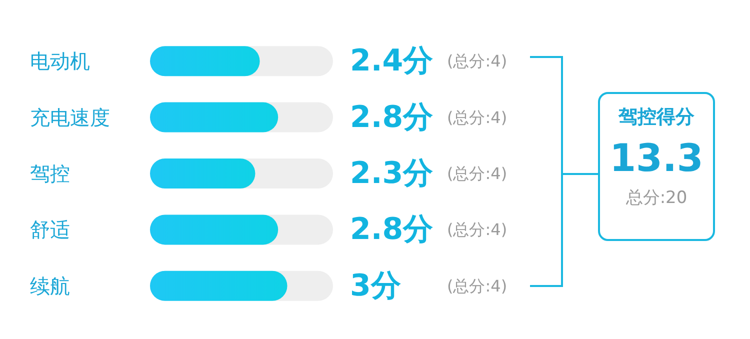 Image resolution: width=750 pixels, height=339 pixels. I want to click on data-label: 2.3分, so click(392, 173).